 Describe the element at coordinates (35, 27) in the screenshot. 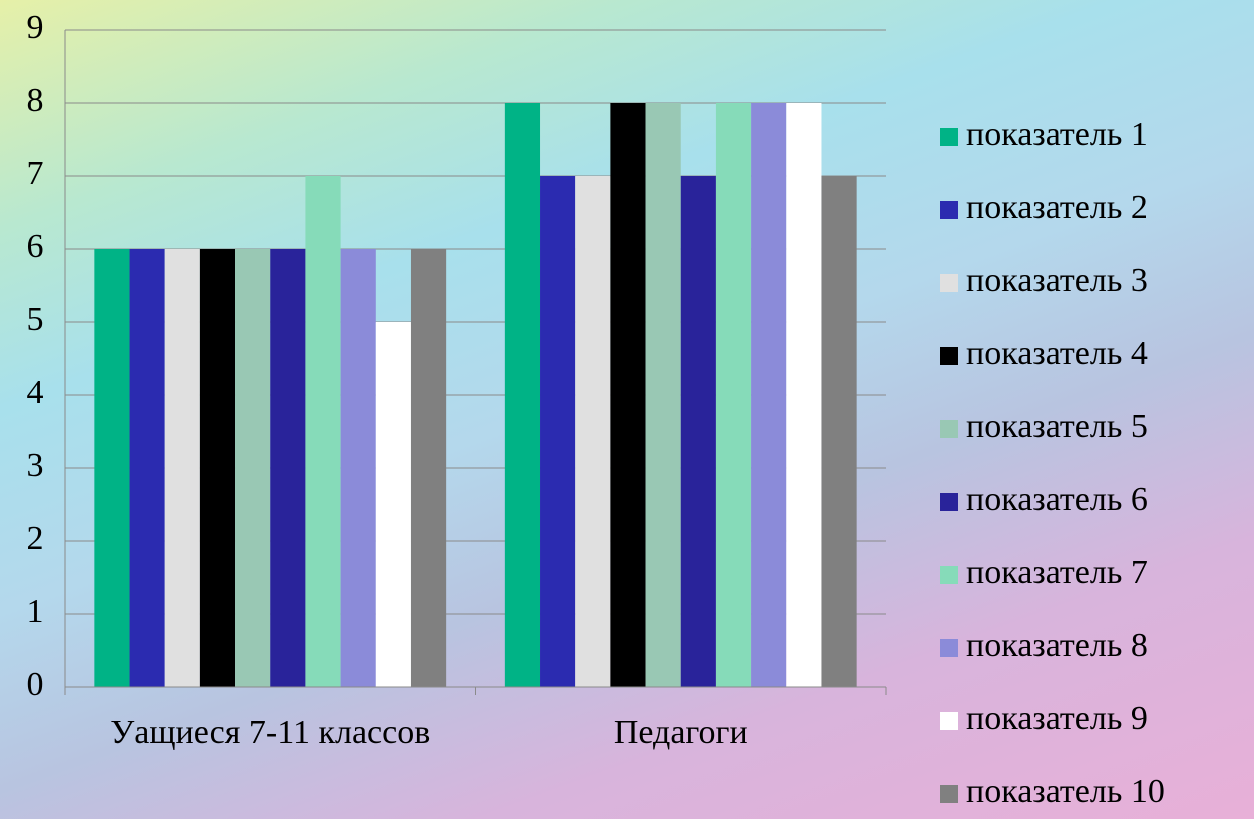

I see `y-tick-label: 9` at that location.